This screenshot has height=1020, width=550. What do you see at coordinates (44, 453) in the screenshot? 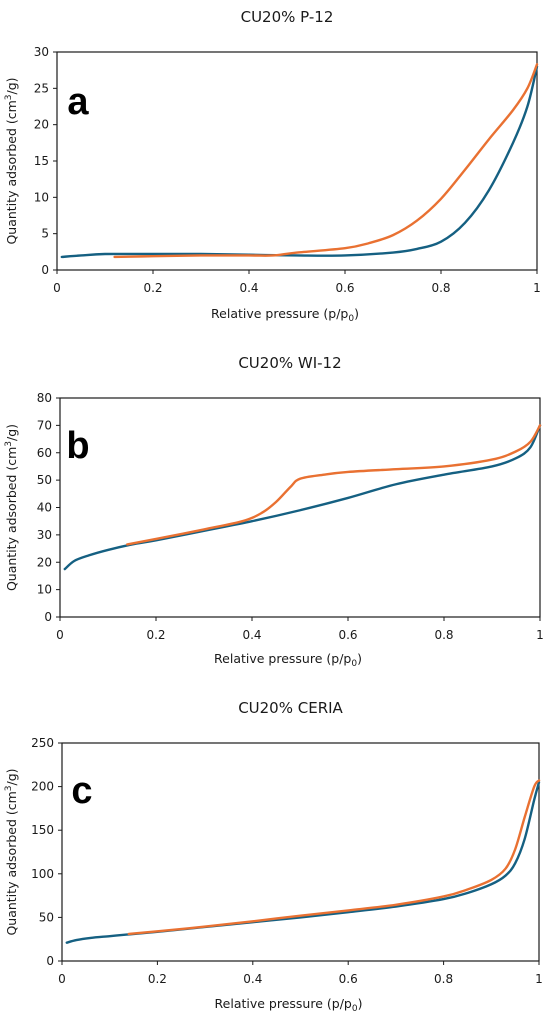
I see `y-tick-label: 60` at bounding box center [44, 453].